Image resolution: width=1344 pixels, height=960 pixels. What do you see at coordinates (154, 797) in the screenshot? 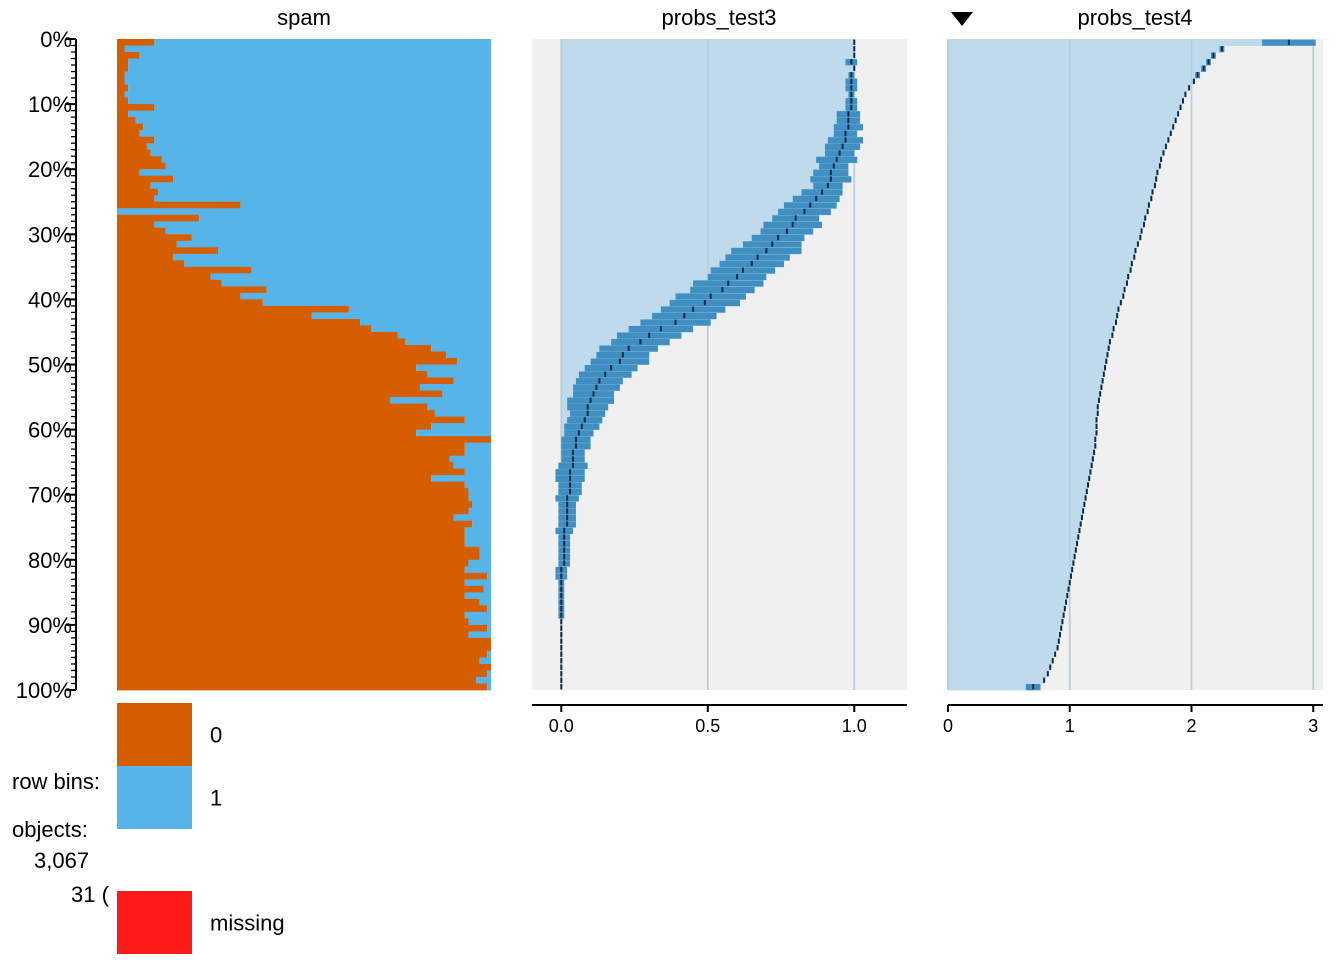
I see `legend-swatch` at bounding box center [154, 797].